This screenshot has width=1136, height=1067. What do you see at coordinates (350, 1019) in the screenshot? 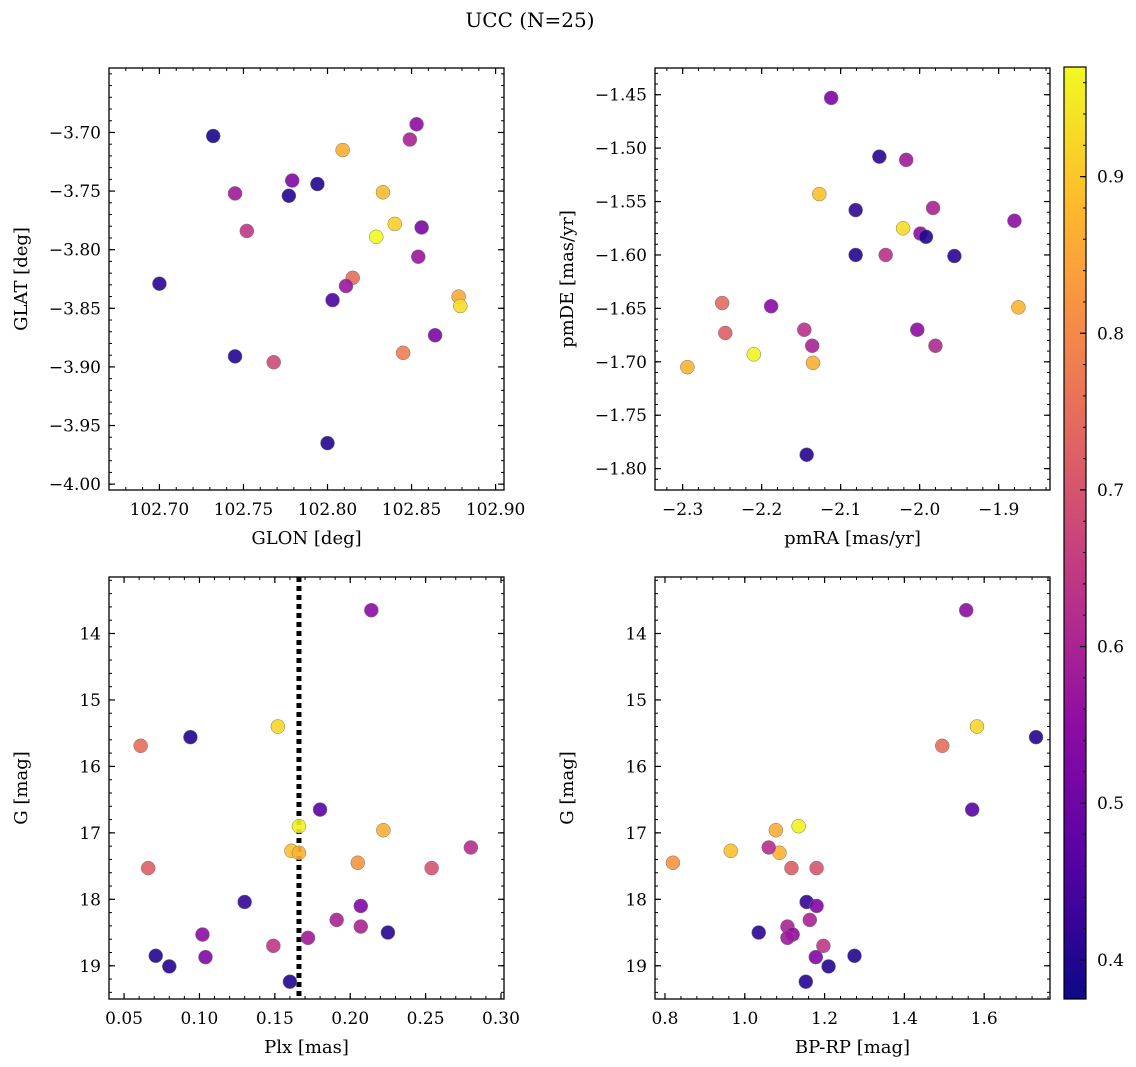
I see `x-tick-label: 0.20` at bounding box center [350, 1019].